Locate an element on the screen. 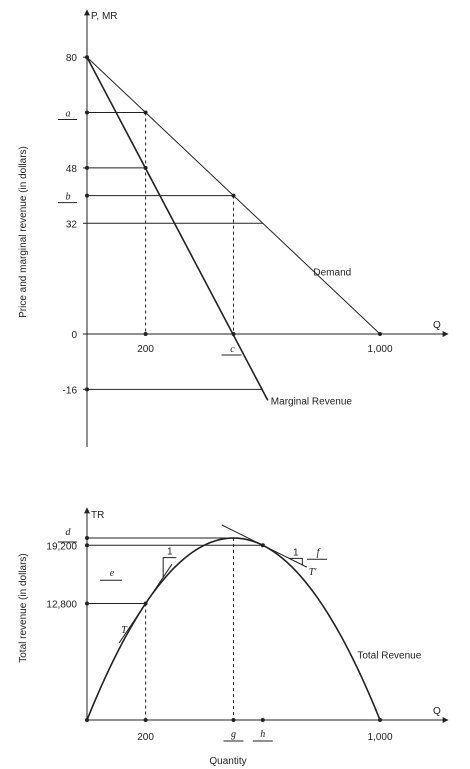 The width and height of the screenshot is (470, 769). bottom-x-tick-label-1: 1,000 is located at coordinates (379, 737).